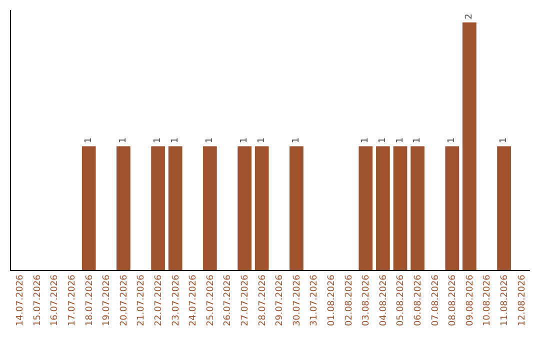  What do you see at coordinates (107, 300) in the screenshot?
I see `x-tick-label: 19.07.2026` at bounding box center [107, 300].